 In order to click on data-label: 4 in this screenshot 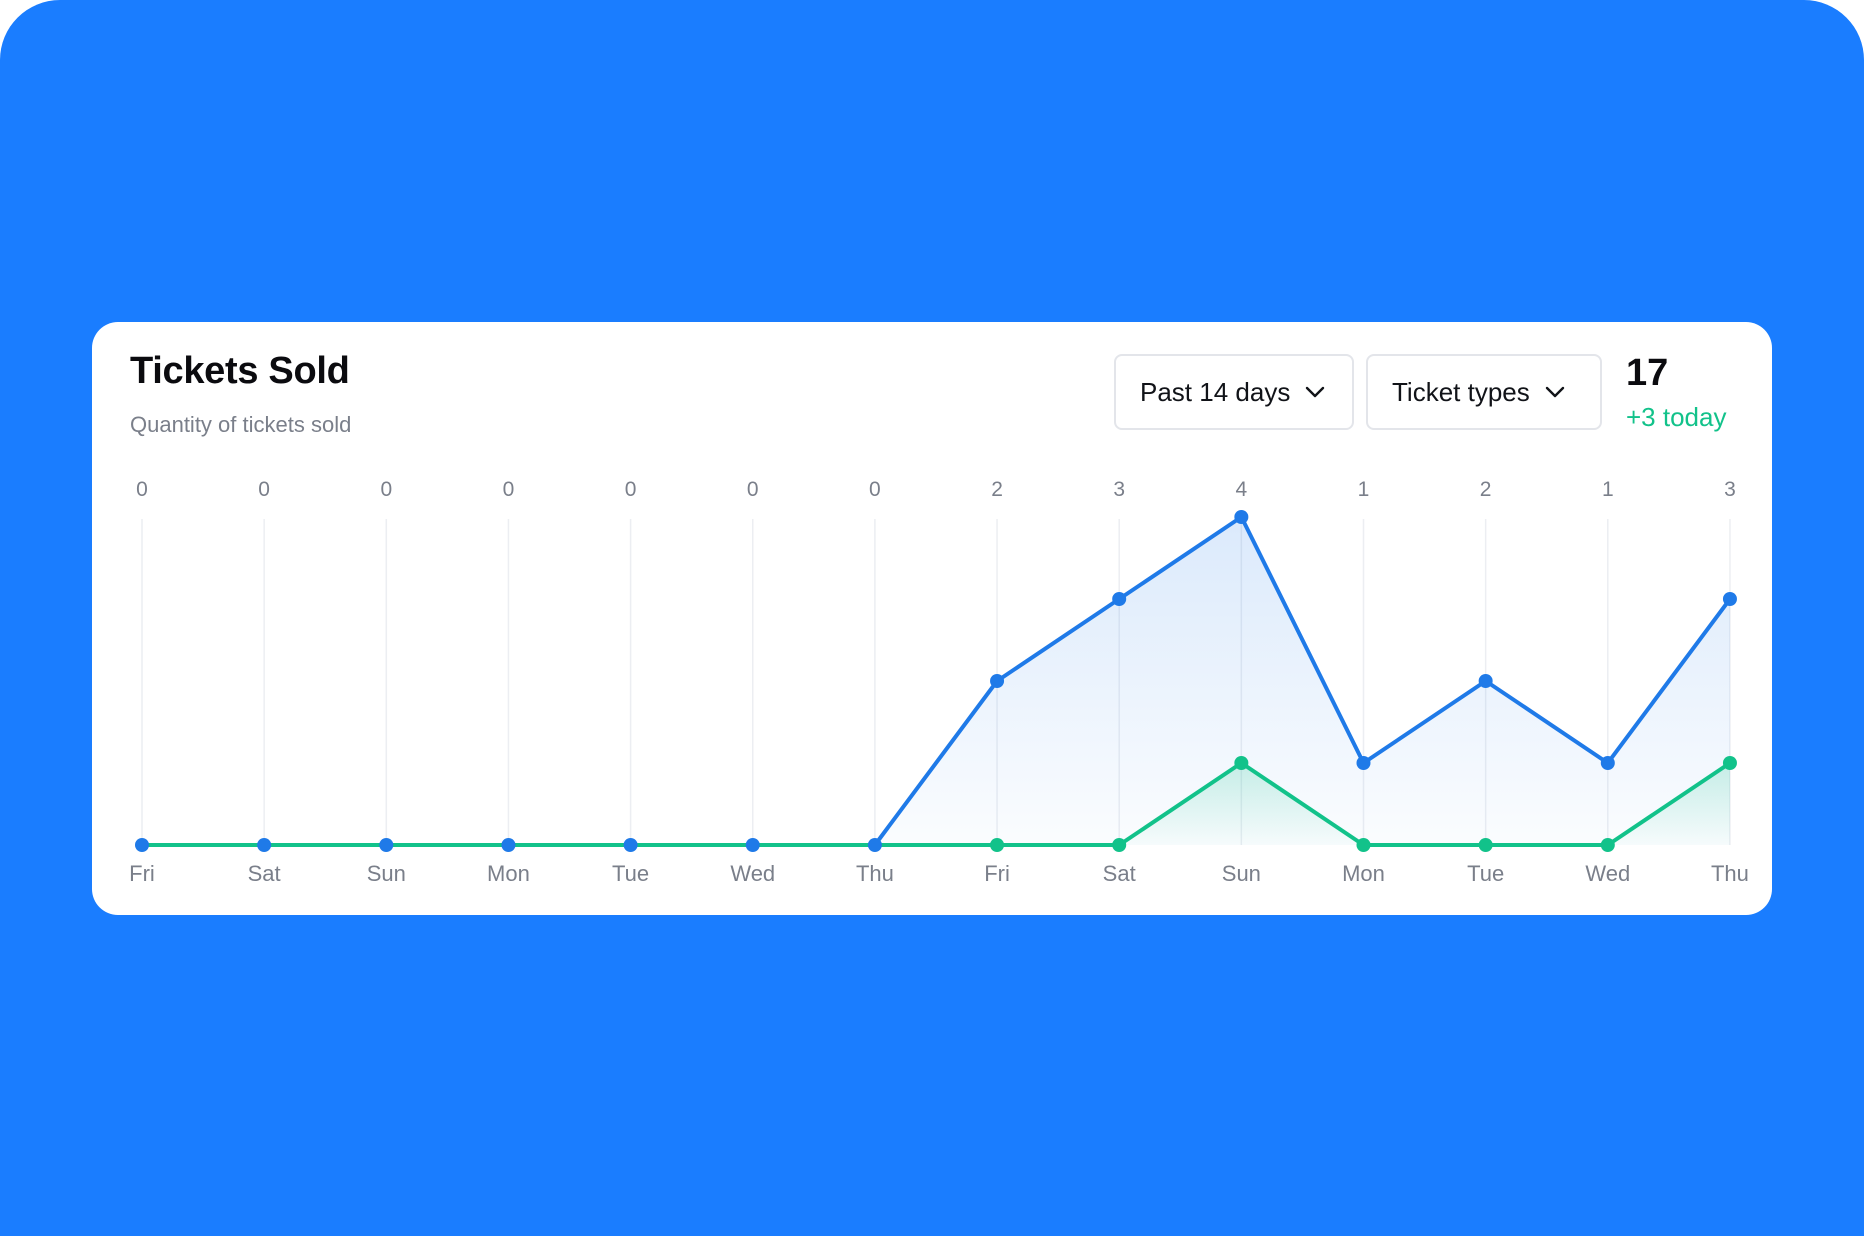, I will do `click(1242, 489)`.